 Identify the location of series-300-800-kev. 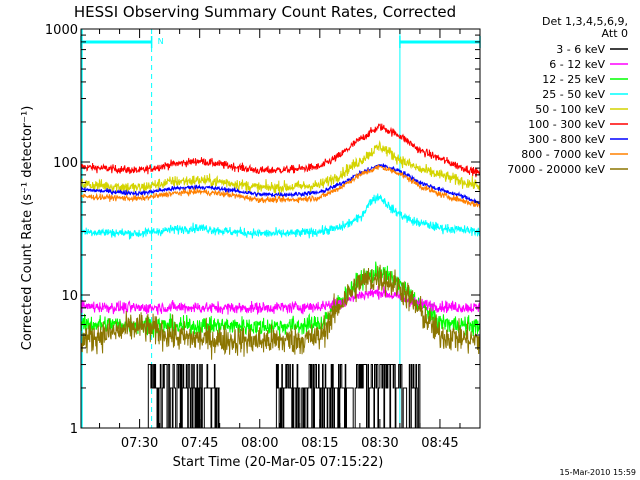
(280, 184).